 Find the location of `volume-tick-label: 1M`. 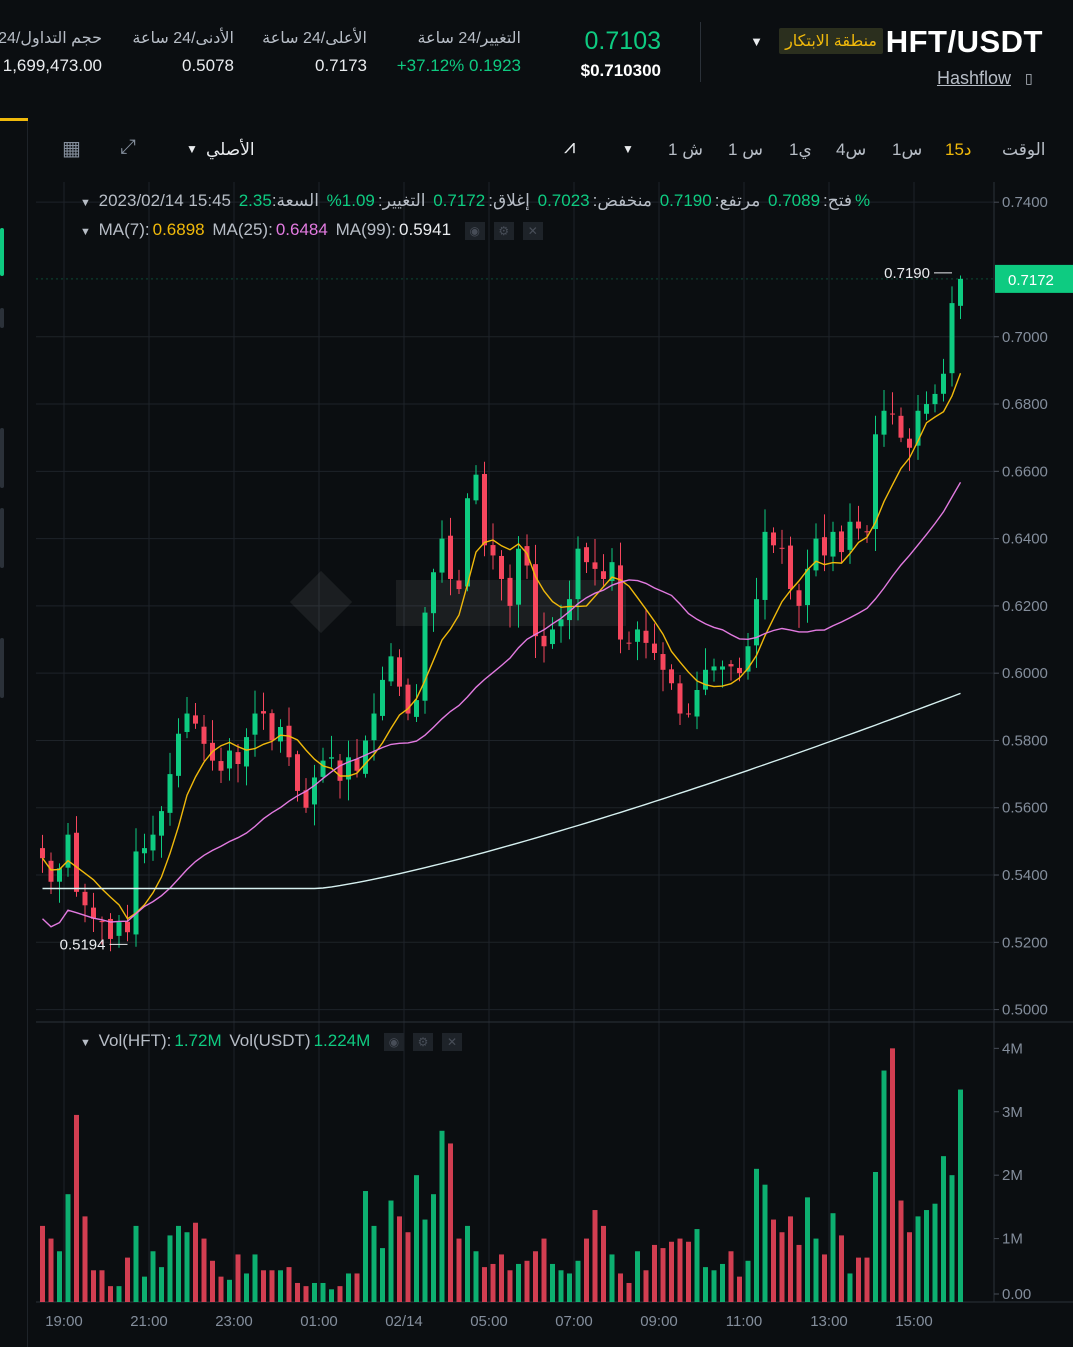

volume-tick-label: 1M is located at coordinates (1012, 1239).